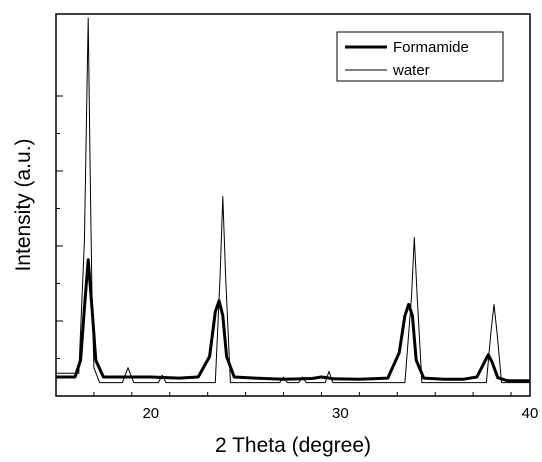 This screenshot has height=462, width=542. Describe the element at coordinates (150, 413) in the screenshot. I see `x-tick-label: 20` at that location.